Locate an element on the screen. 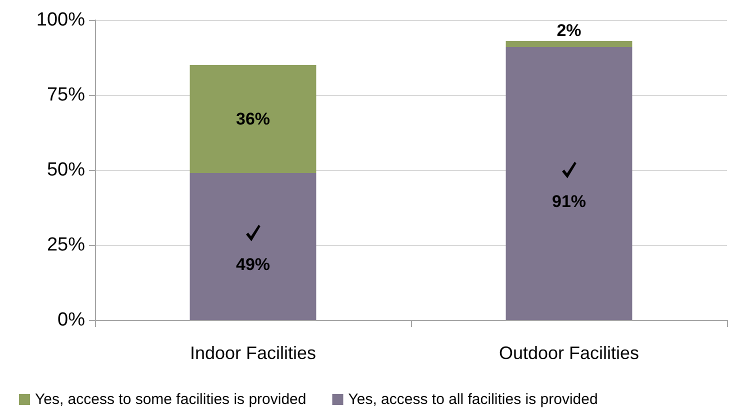 The height and width of the screenshot is (414, 747). x-tick-label: Outdoor Facilities is located at coordinates (569, 353).